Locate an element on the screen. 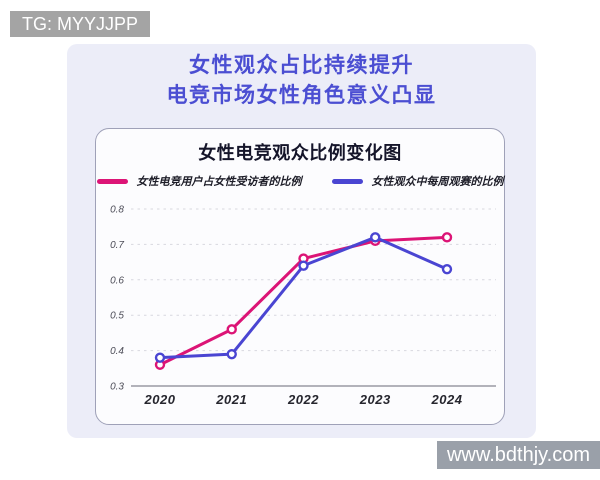 Image resolution: width=600 pixels, height=480 pixels. y-tick-label: 0.8 is located at coordinates (117, 210).